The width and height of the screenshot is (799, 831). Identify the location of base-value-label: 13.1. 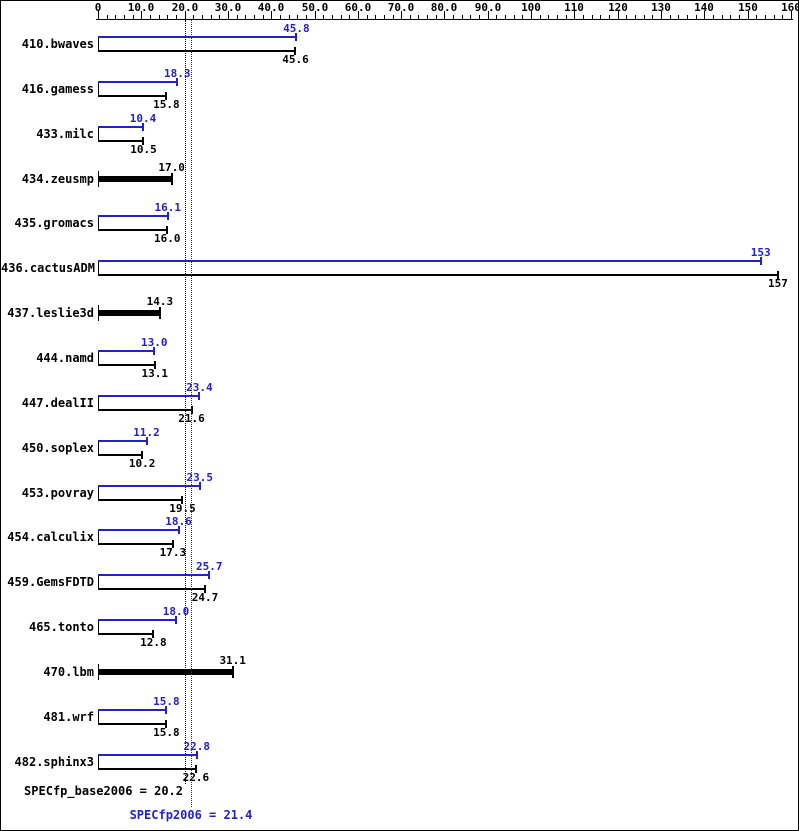
(154, 373).